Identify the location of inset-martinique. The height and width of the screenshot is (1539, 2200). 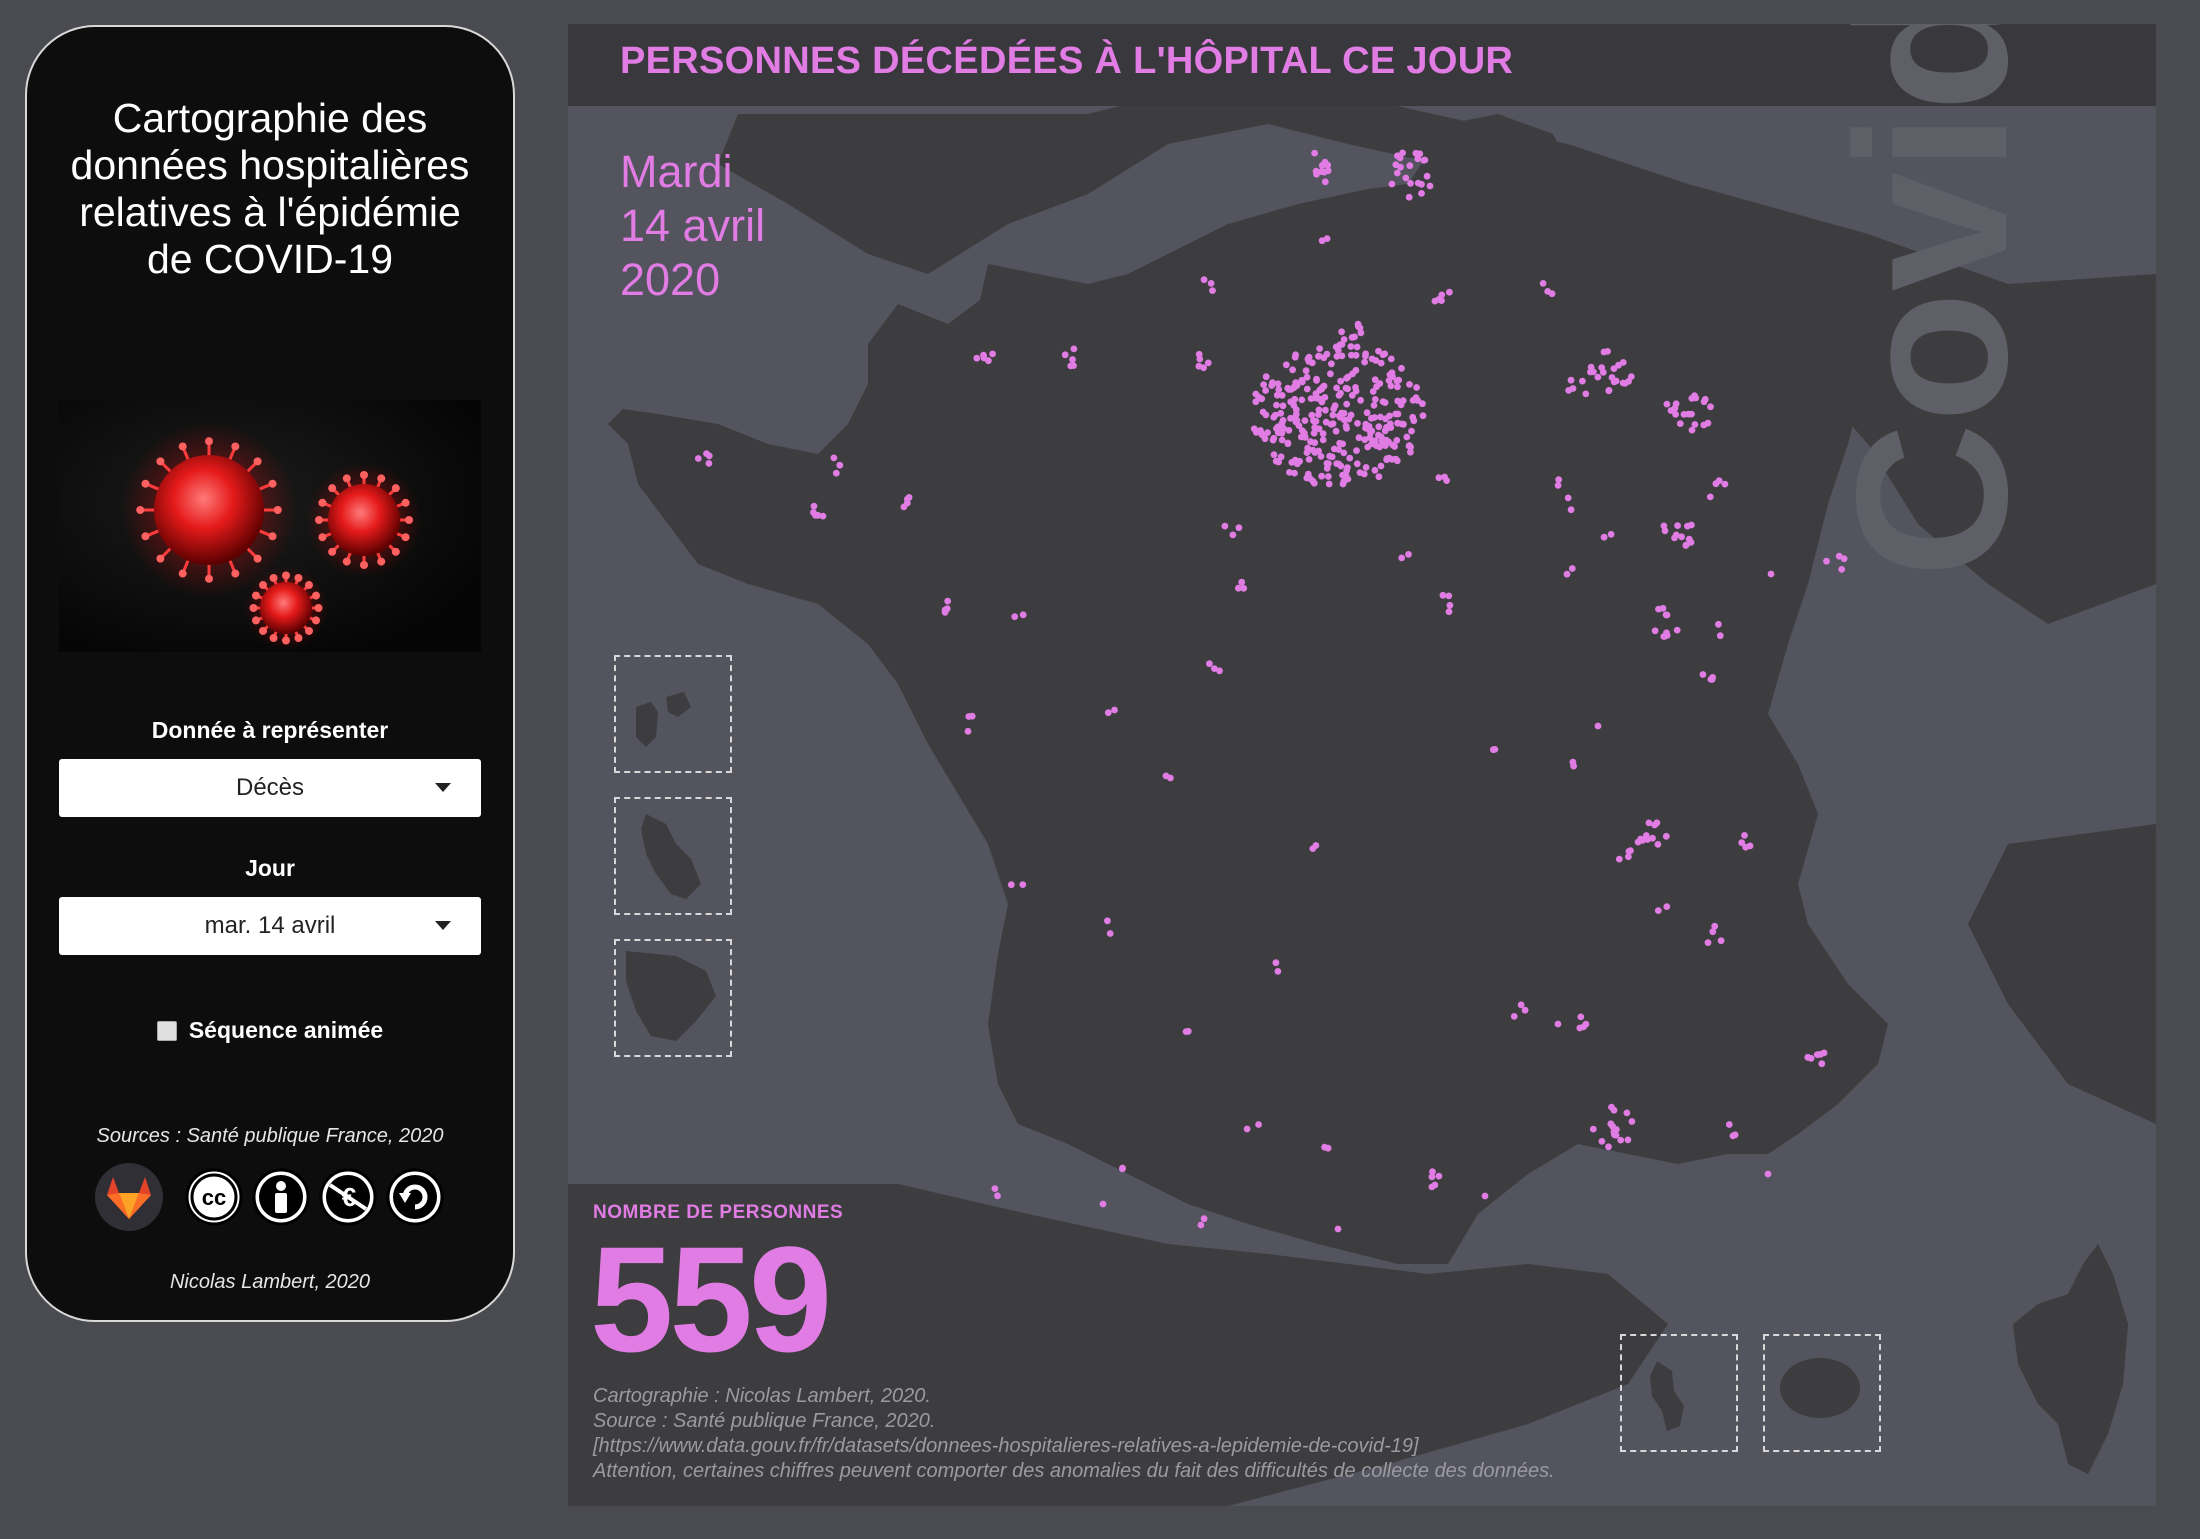
(673, 856).